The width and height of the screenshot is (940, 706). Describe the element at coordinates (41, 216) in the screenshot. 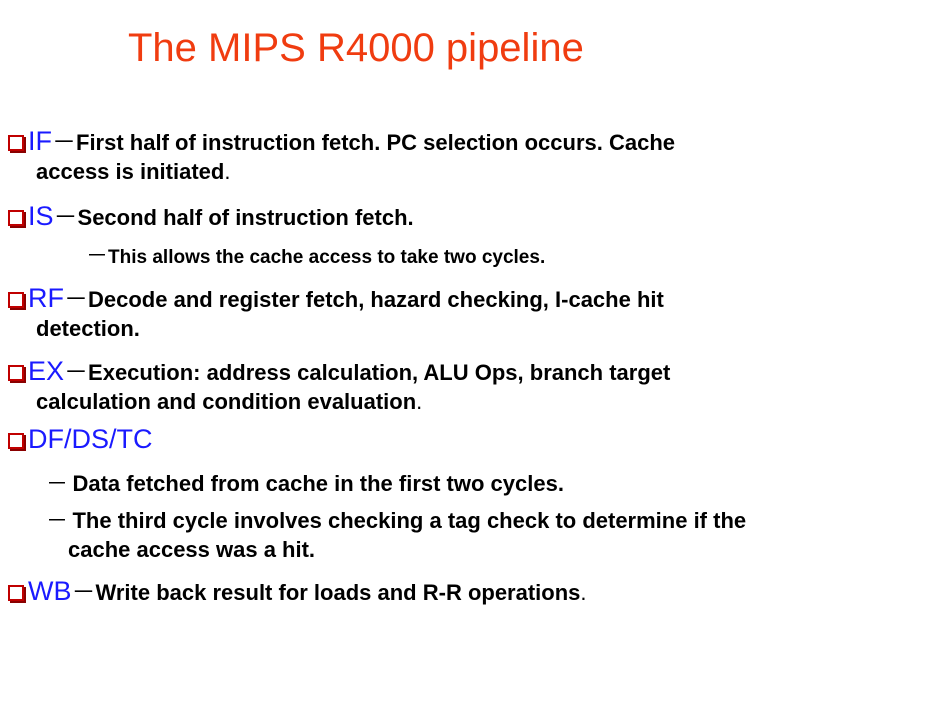

I see `stage-label: IS` at that location.